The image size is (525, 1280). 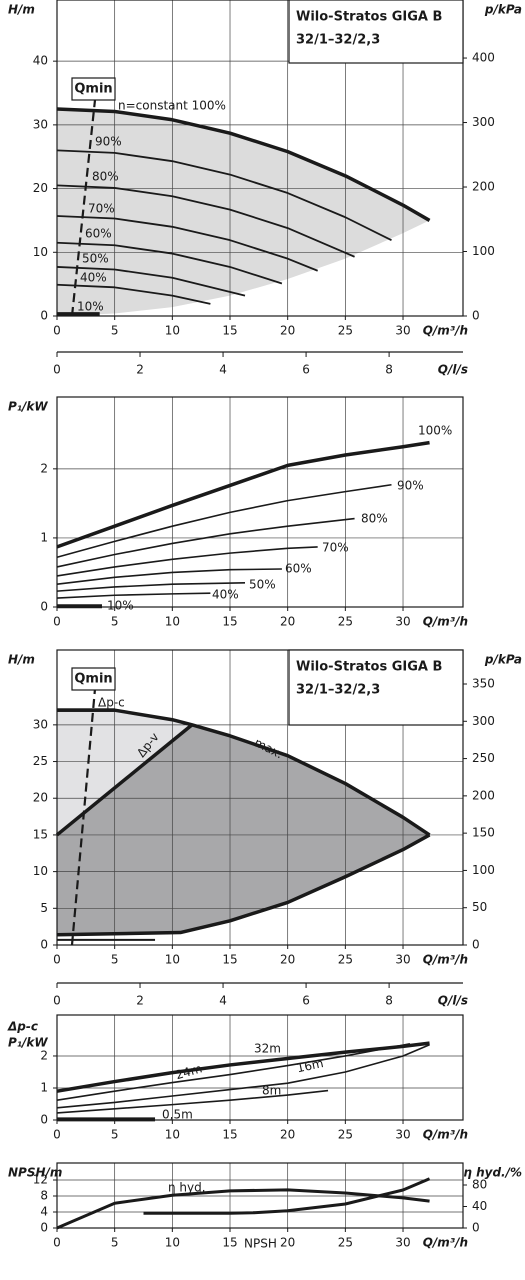 I want to click on y-tick-label: 30, so click(x=40, y=724).